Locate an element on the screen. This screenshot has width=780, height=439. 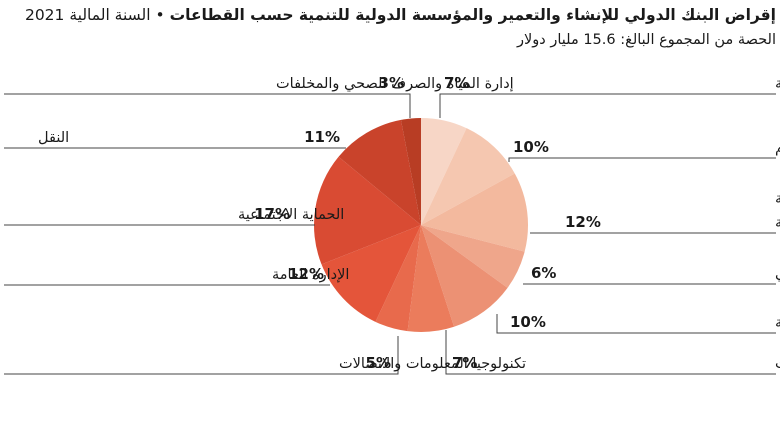
slice-value-label: 3% is located at coordinates (391, 83).